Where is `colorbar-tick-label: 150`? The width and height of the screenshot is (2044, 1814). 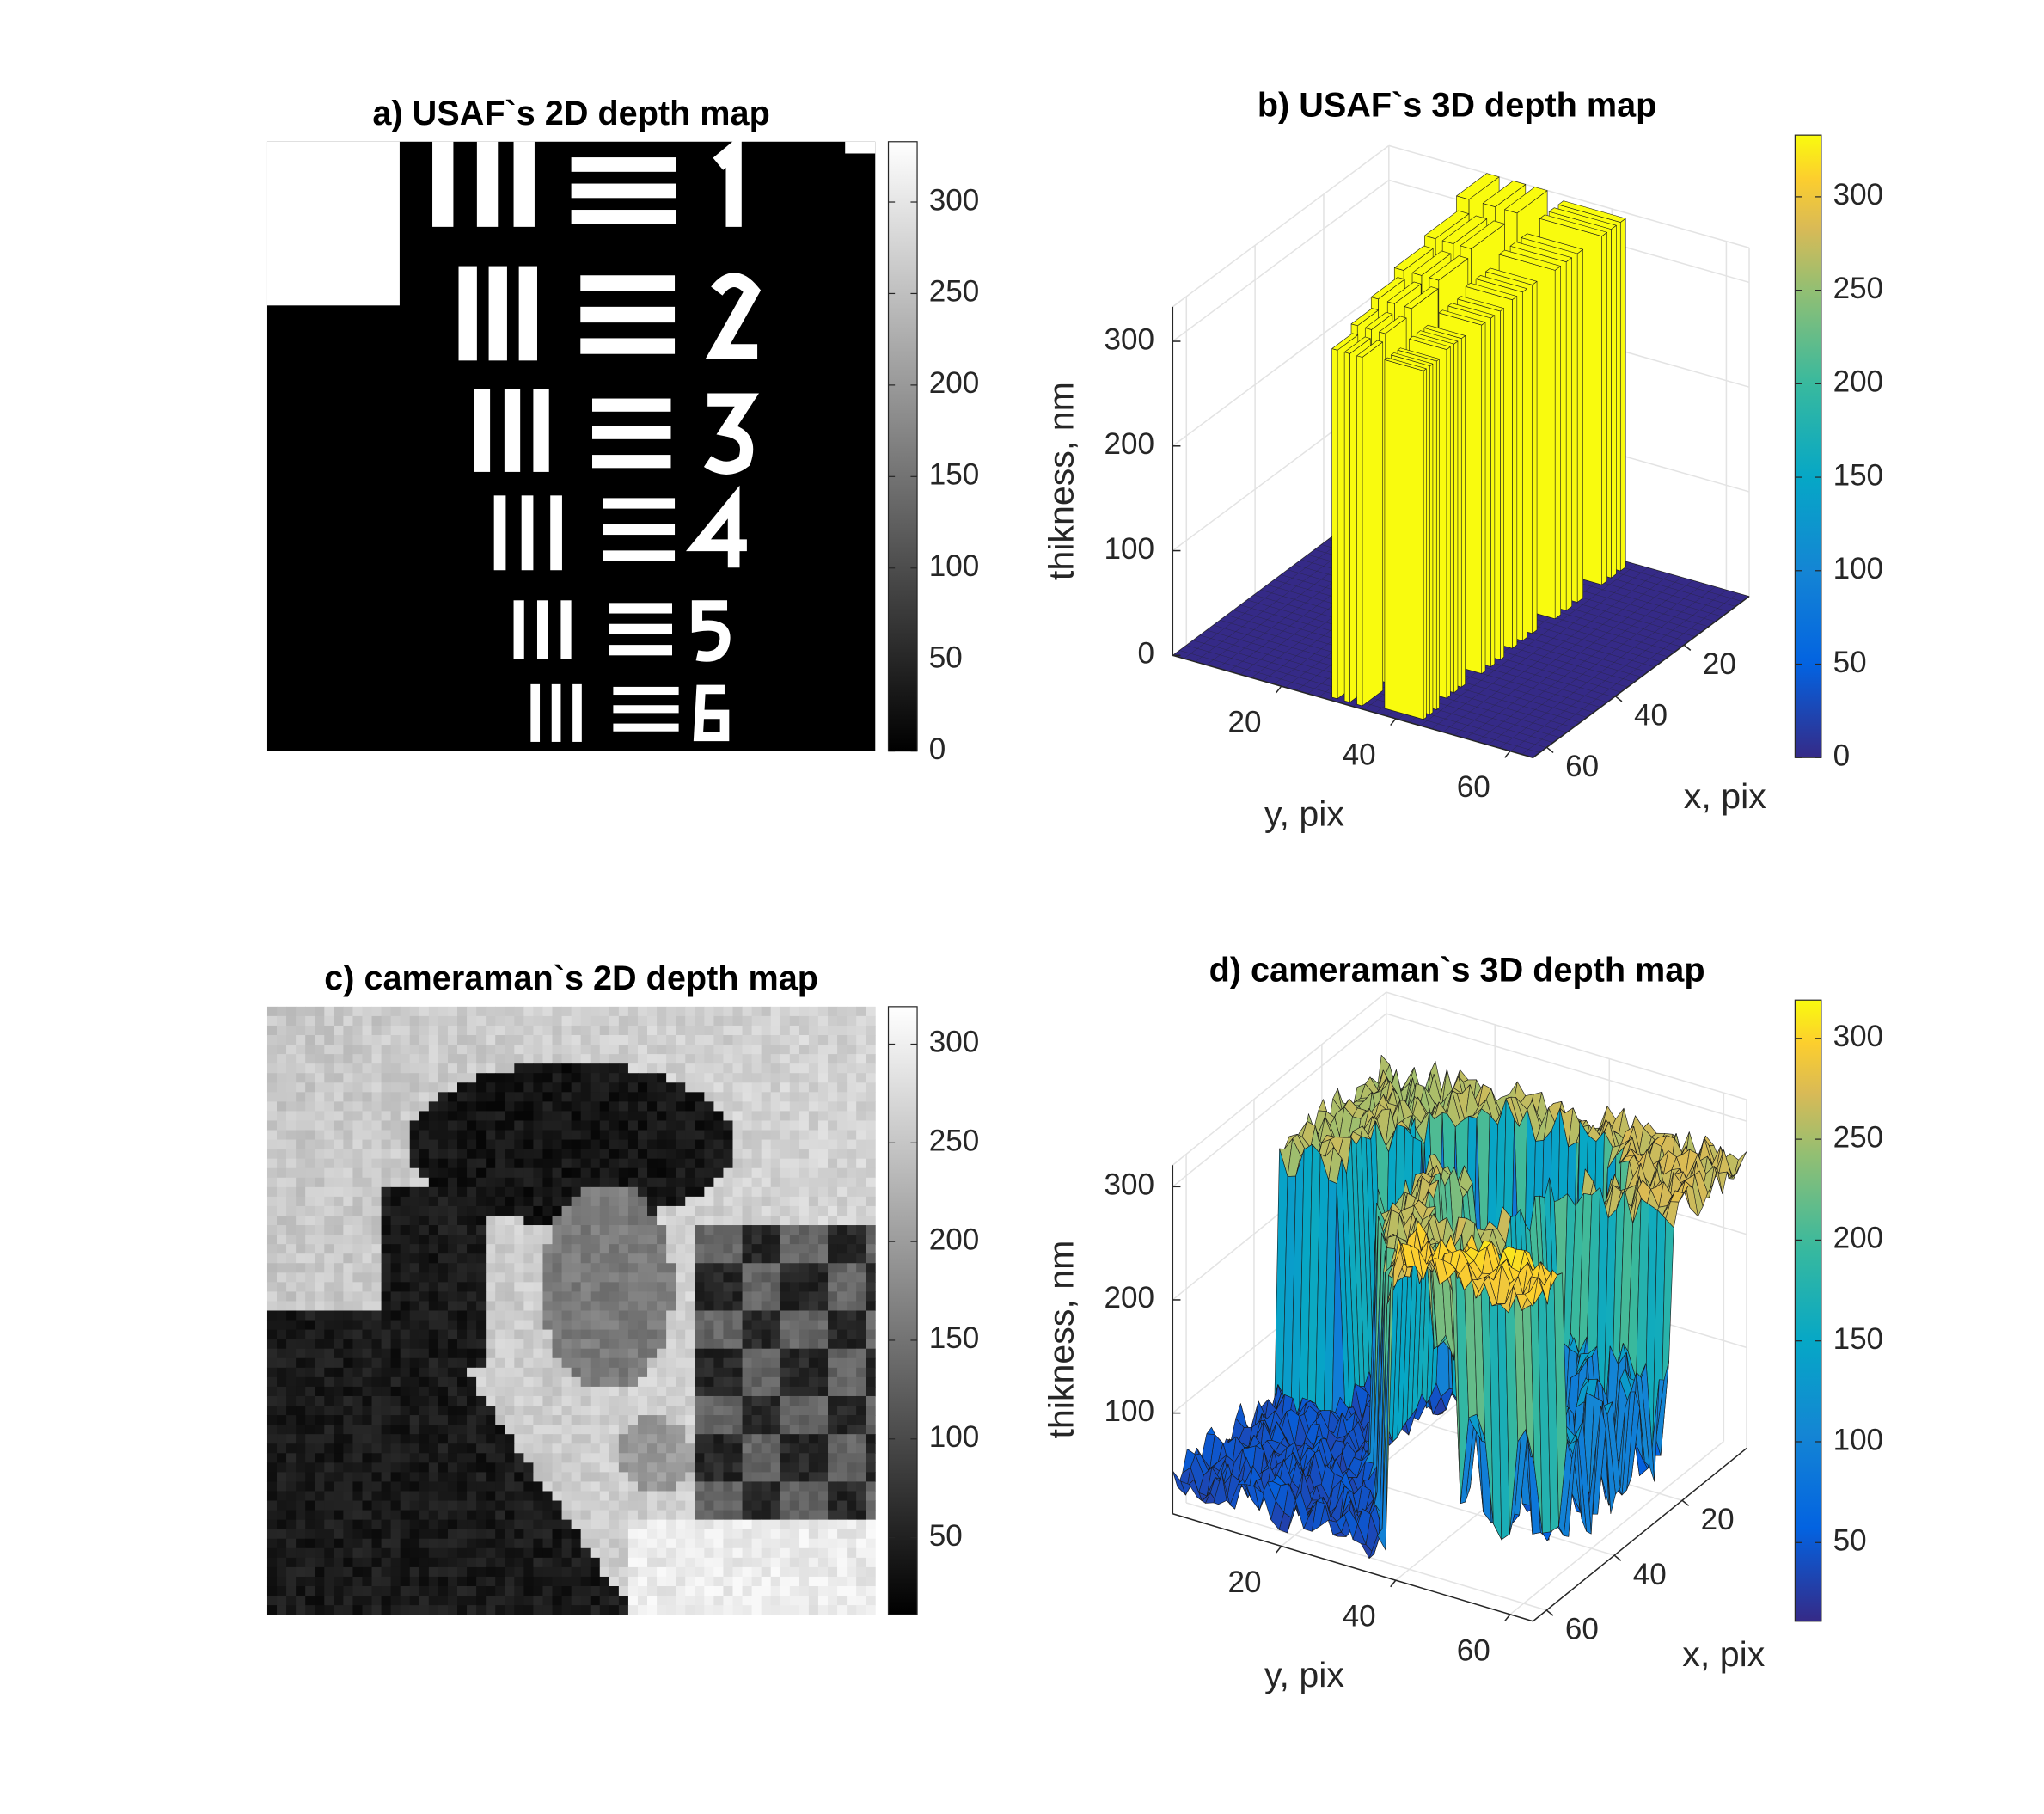
colorbar-tick-label: 150 is located at coordinates (954, 475).